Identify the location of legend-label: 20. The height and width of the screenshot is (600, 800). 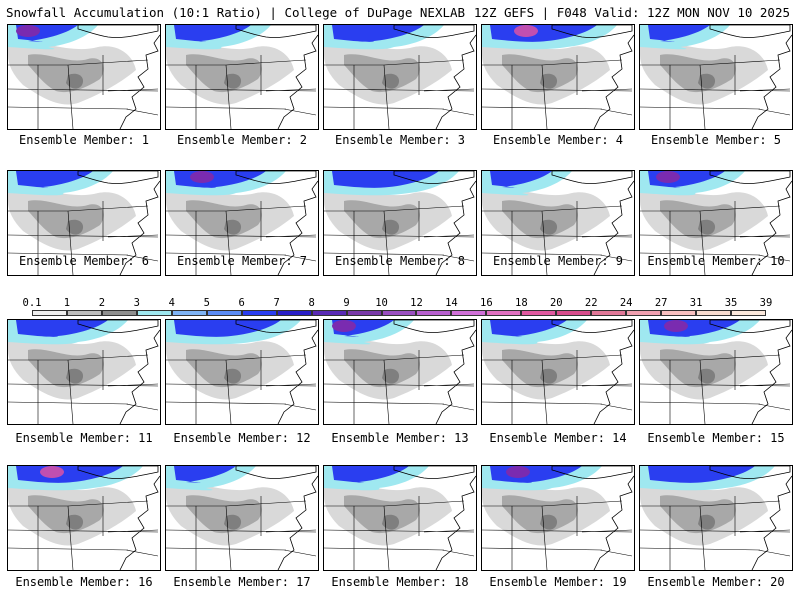
(556, 303).